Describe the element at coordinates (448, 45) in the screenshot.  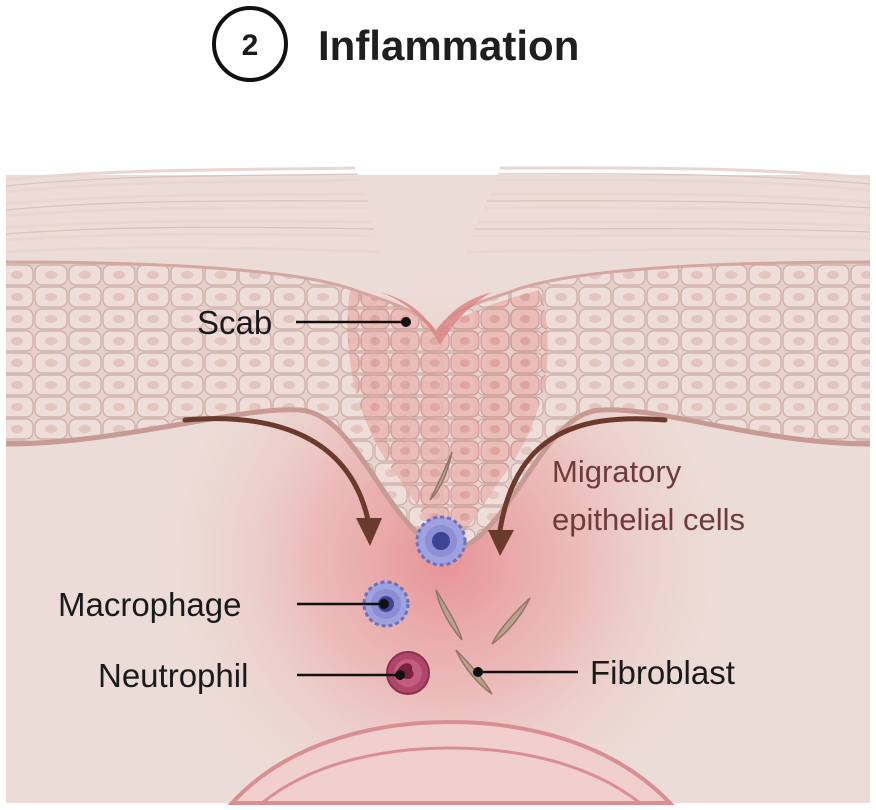
I see `title-text: Inflammation` at that location.